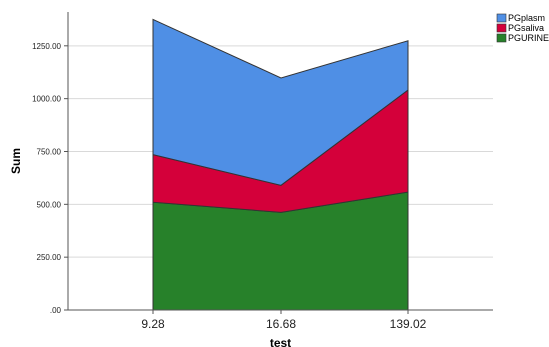 This screenshot has width=549, height=347. Describe the element at coordinates (16, 161) in the screenshot. I see `y-axis-title: Sum` at that location.